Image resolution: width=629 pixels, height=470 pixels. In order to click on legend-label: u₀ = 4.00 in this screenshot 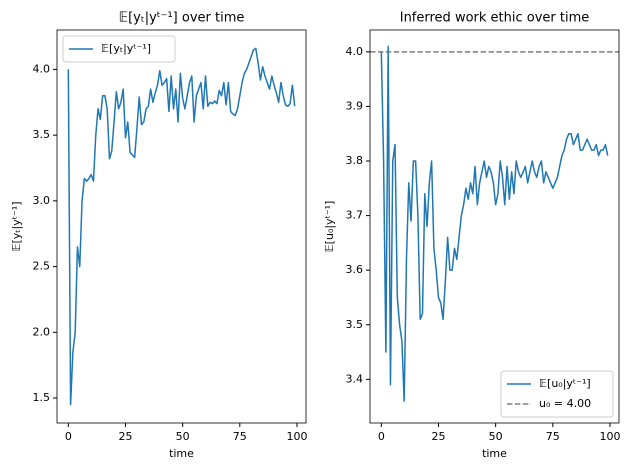, I will do `click(565, 403)`.